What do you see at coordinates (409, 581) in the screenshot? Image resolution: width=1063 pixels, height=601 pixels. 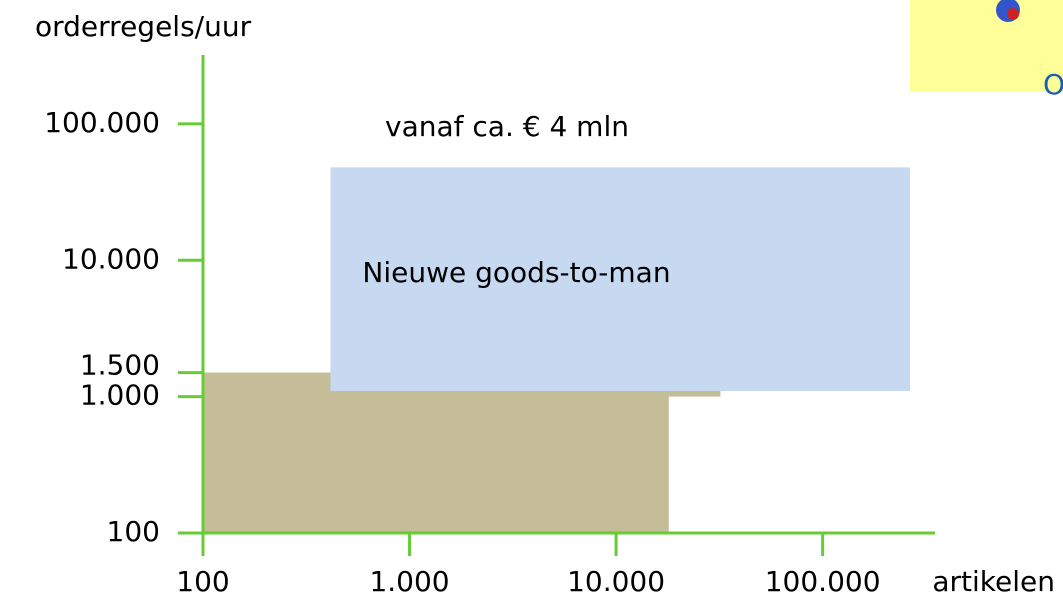 I see `x-tick-label: 1.000` at bounding box center [409, 581].